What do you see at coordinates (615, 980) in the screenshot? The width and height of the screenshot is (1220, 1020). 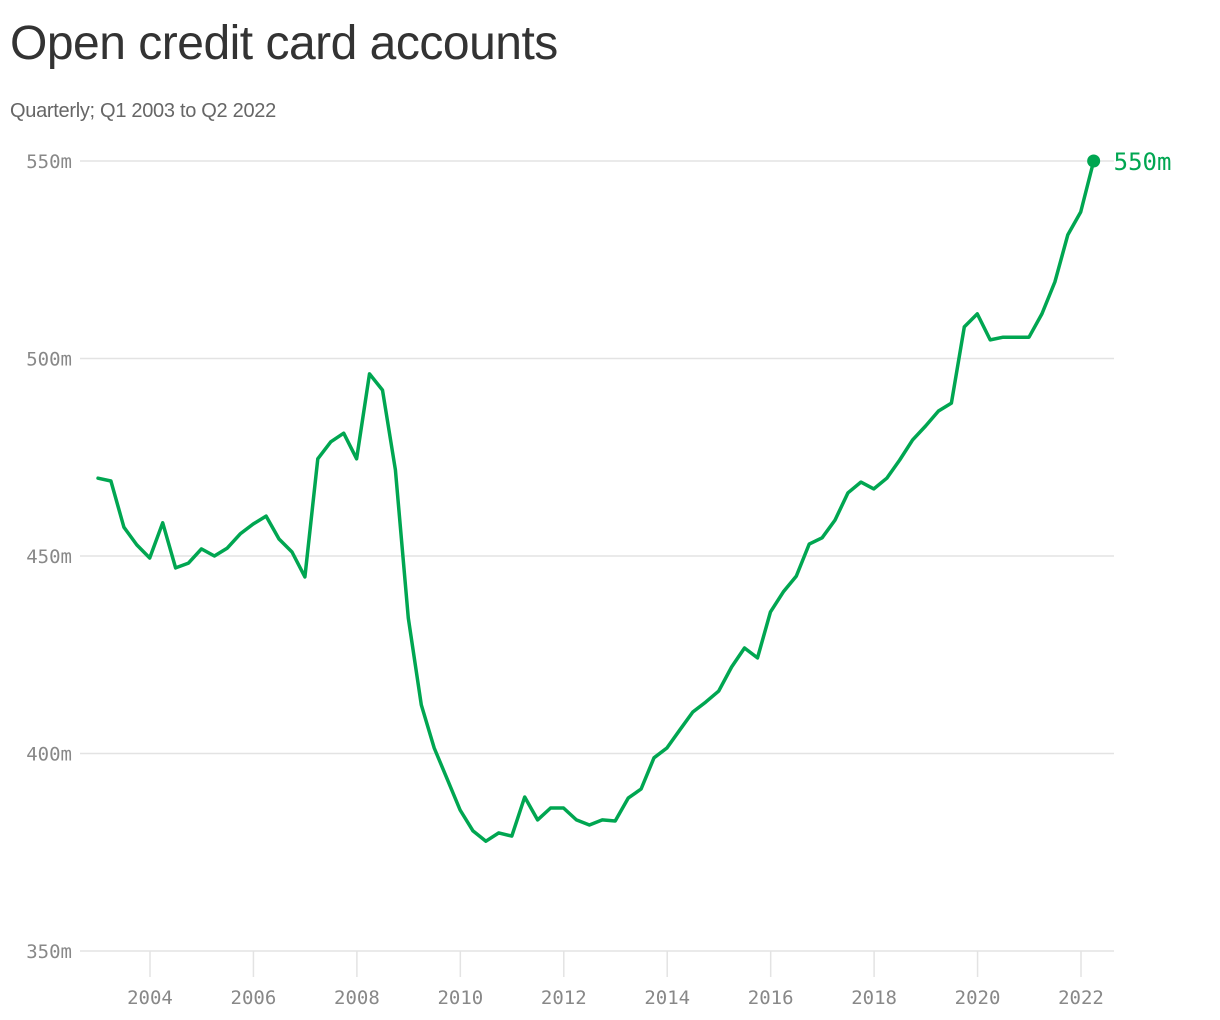 I see `x-axis: 2004 2006 2008 2010 2012 2014 2016 2018 2020 2022` at bounding box center [615, 980].